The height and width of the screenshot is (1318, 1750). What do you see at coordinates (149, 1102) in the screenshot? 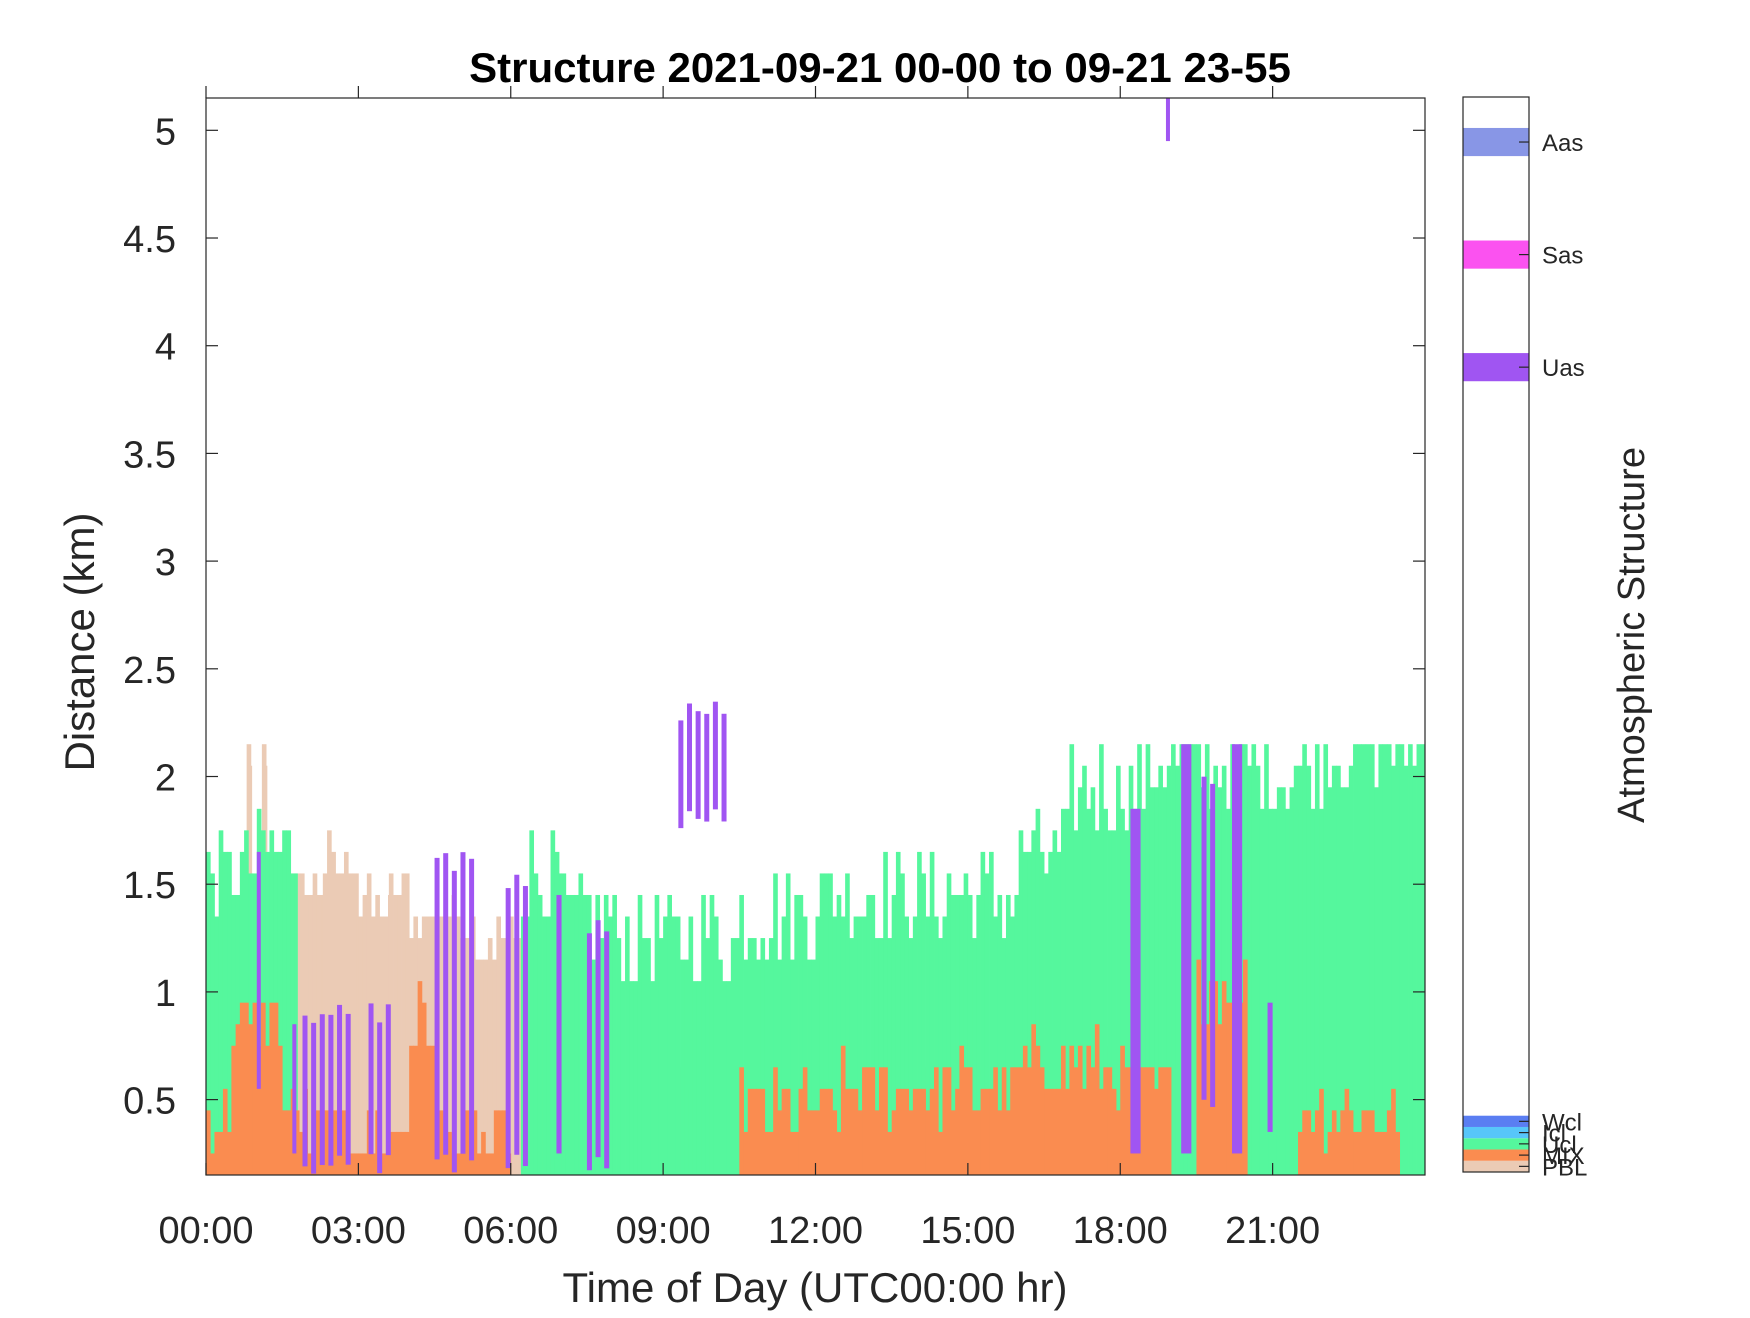
I see `y-tick-label: 0.5` at bounding box center [149, 1102].